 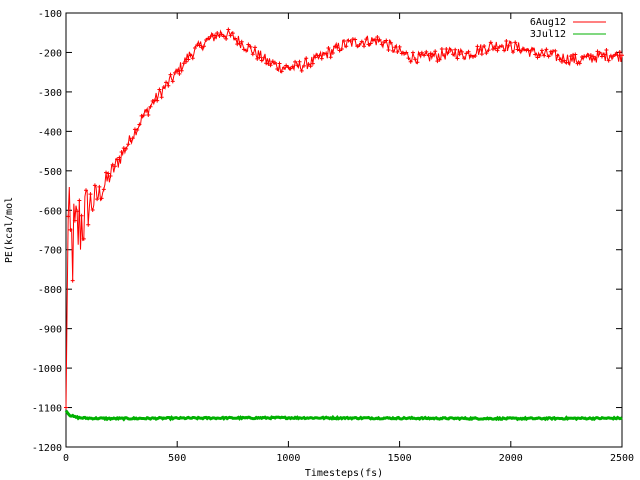 I want to click on y-tick-label: -200, so click(x=50, y=53).